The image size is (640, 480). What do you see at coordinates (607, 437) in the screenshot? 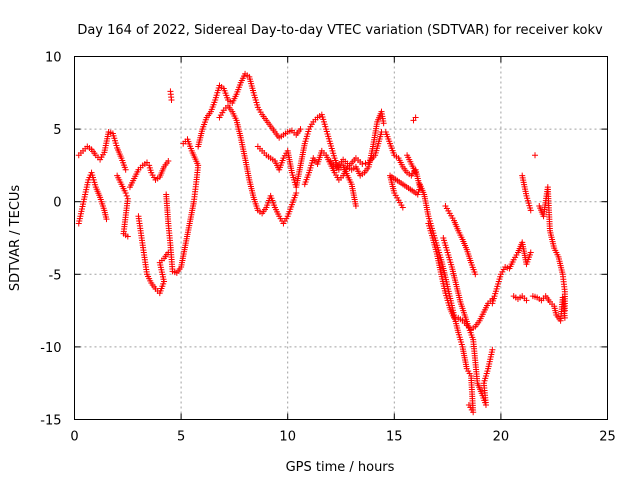
I see `x-tick-label: 25` at bounding box center [607, 437].